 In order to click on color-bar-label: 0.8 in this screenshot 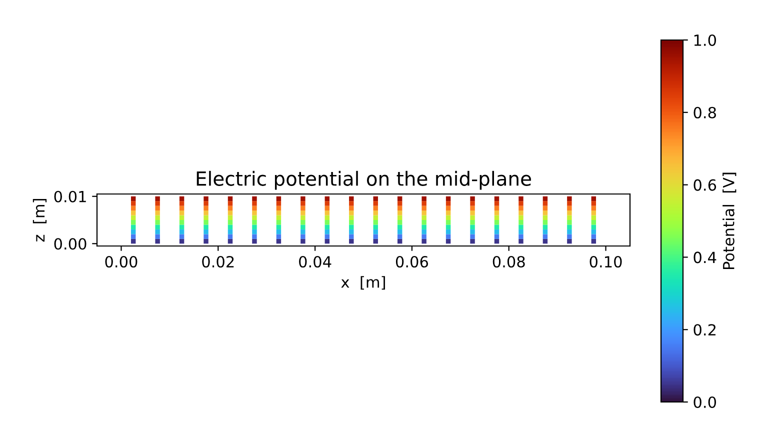, I will do `click(705, 112)`.